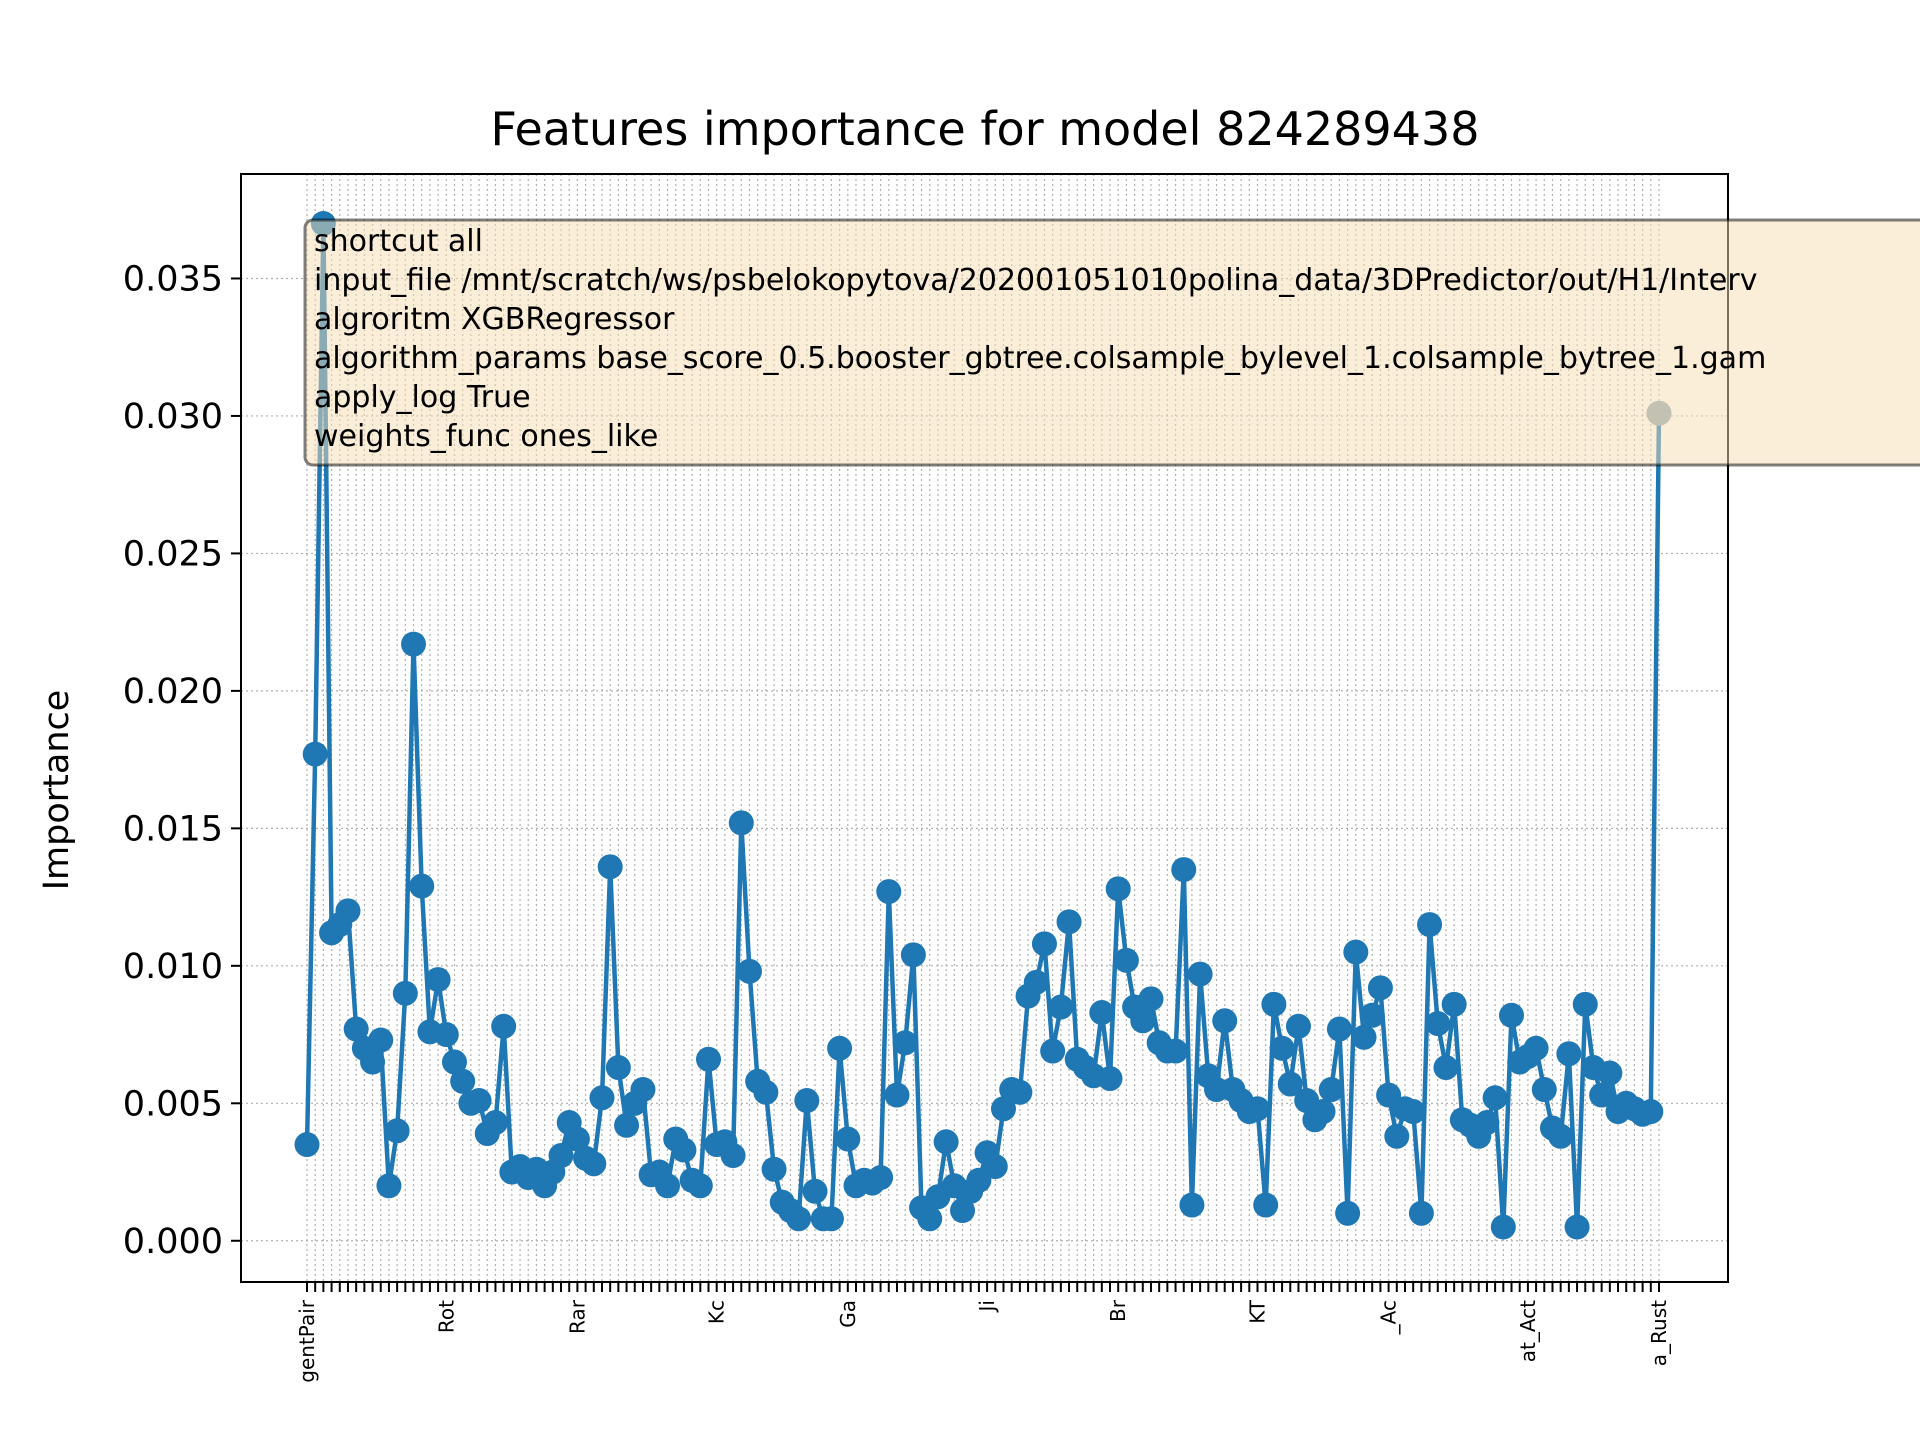 The image size is (1920, 1440). What do you see at coordinates (307, 1340) in the screenshot?
I see `x-tick-label: gentPair` at bounding box center [307, 1340].